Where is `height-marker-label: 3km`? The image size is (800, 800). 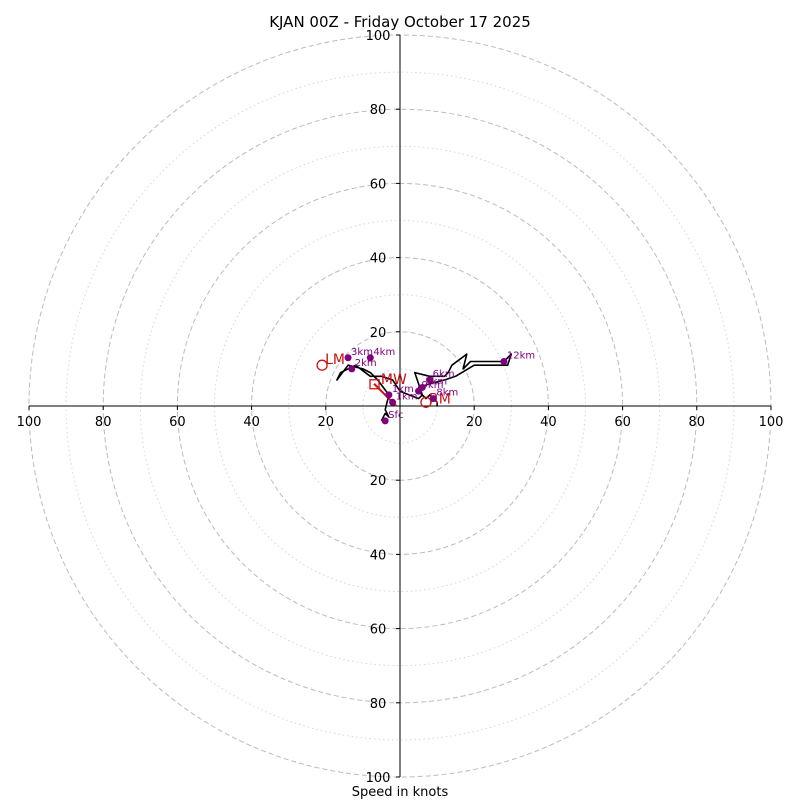
height-marker-label: 3km is located at coordinates (362, 352).